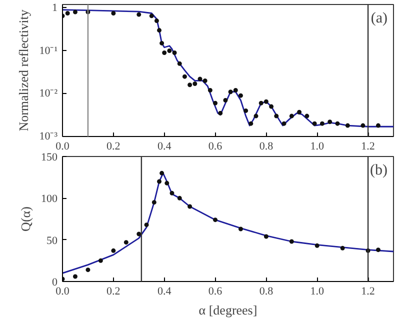 The width and height of the screenshot is (399, 324). What do you see at coordinates (49, 199) in the screenshot?
I see `y-tick-label: 100` at bounding box center [49, 199].